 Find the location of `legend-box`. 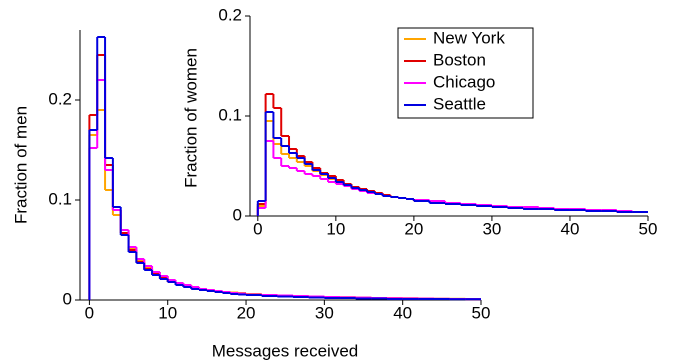

legend-box is located at coordinates (465, 73).